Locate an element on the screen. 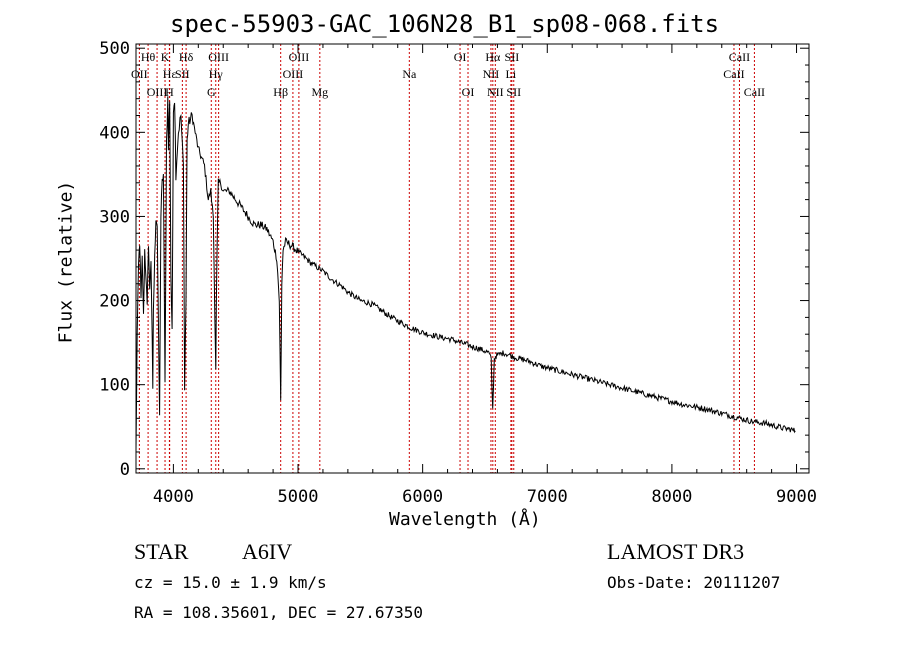  spectral-line-label: Na is located at coordinates (409, 74).